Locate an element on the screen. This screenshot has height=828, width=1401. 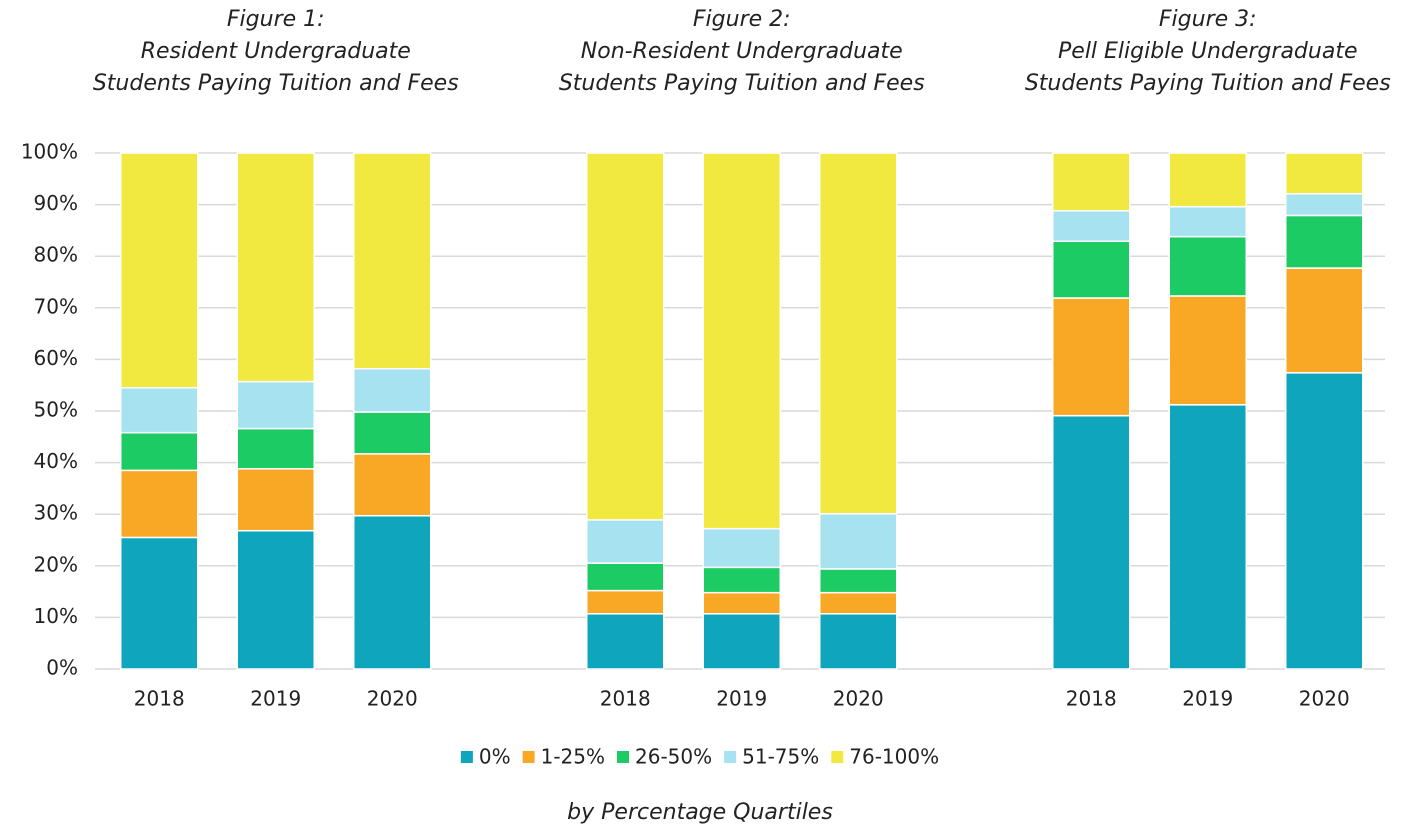
group-title: Resident Undergraduate is located at coordinates (276, 51).